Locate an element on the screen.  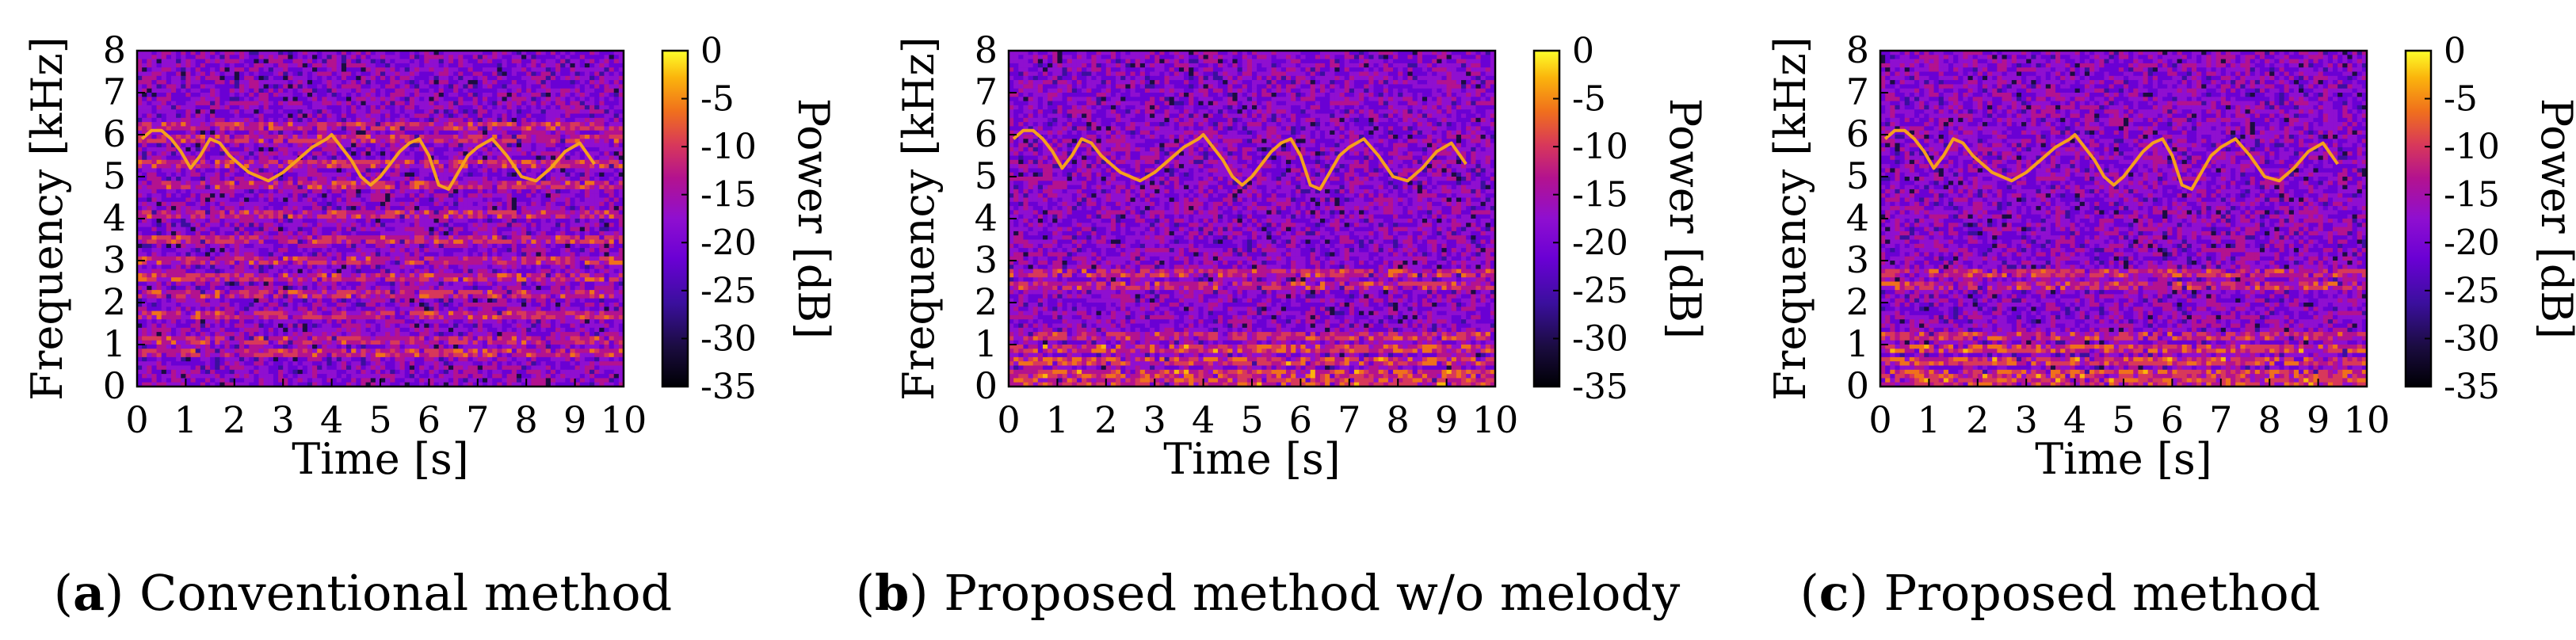
panel-caption: (b) Proposed method w/o melody is located at coordinates (1268, 593).